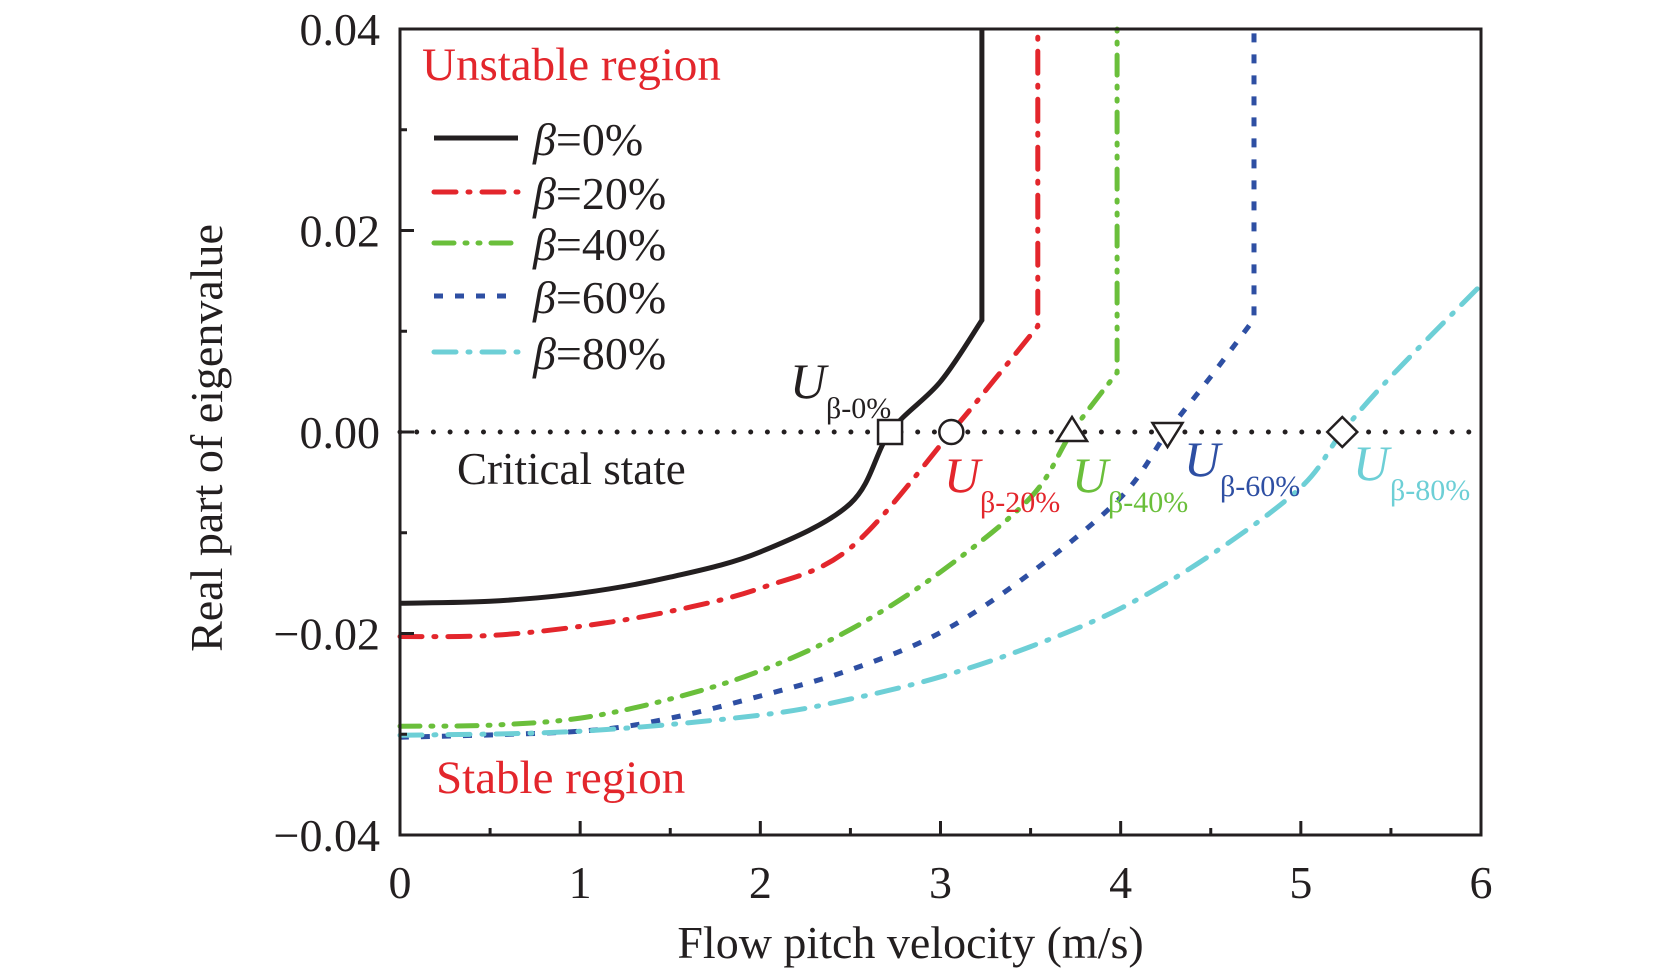  Describe the element at coordinates (611, 297) in the screenshot. I see `legend-beta-value: =60%` at that location.